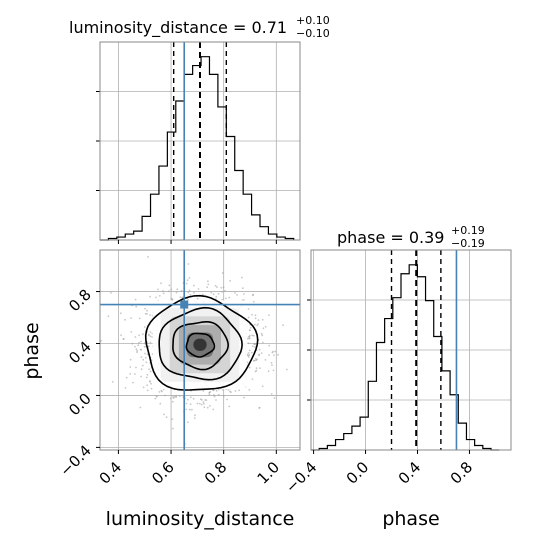 The image size is (550, 550). Describe the element at coordinates (80, 301) in the screenshot. I see `y-phase-tick-label-3: 0.8` at that location.